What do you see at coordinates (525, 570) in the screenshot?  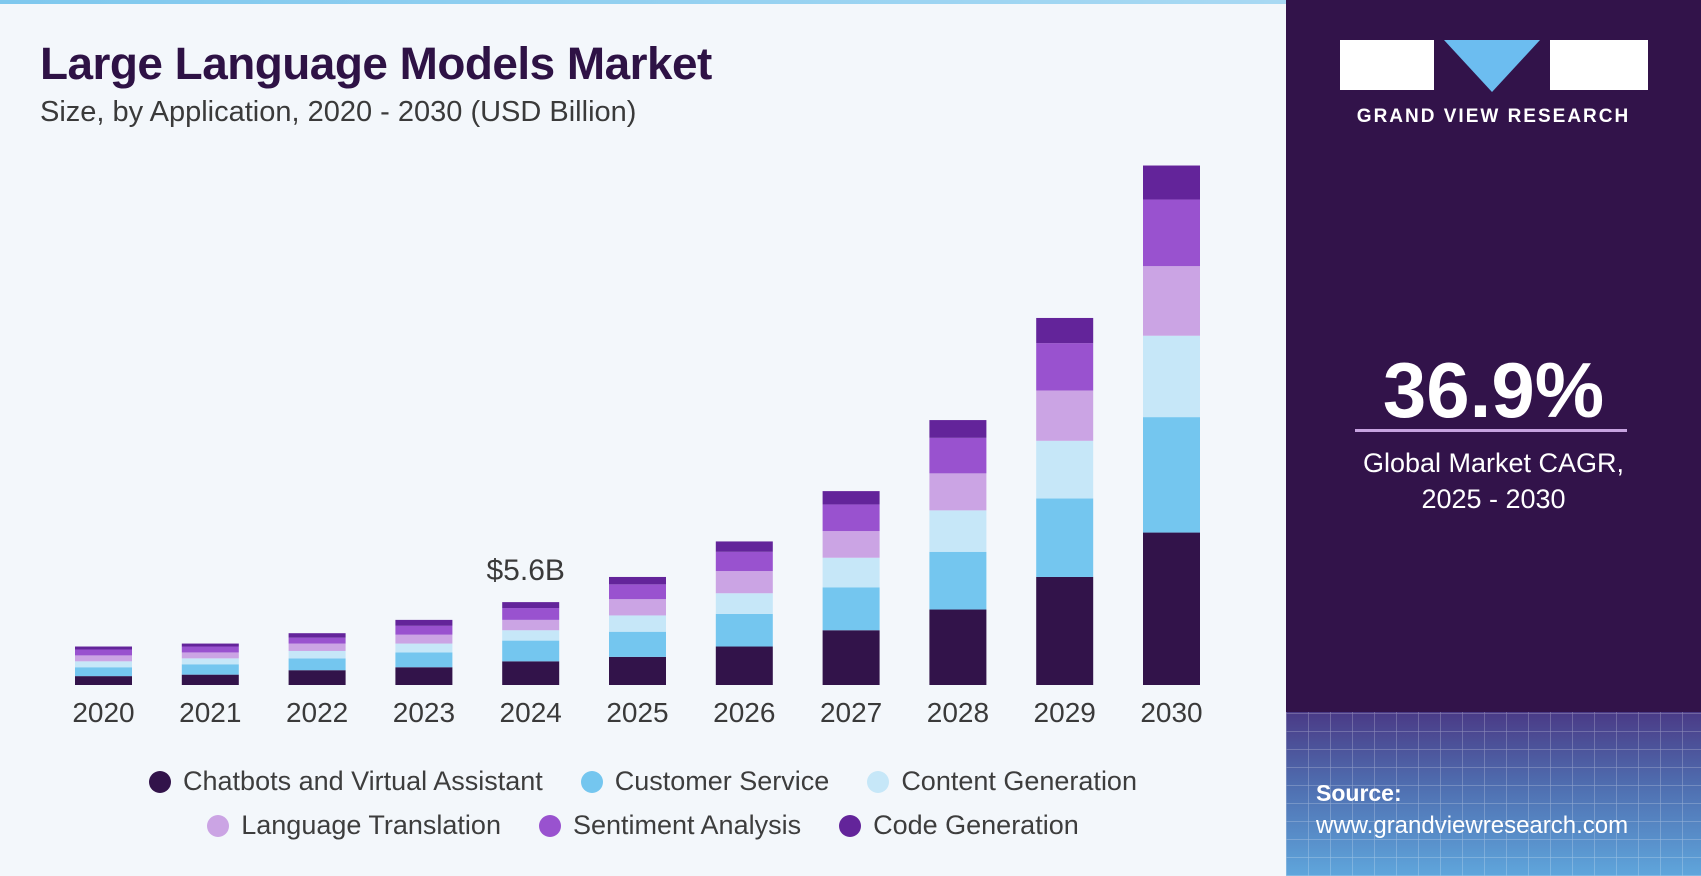 I see `data-label-2024: $5.6B` at bounding box center [525, 570].